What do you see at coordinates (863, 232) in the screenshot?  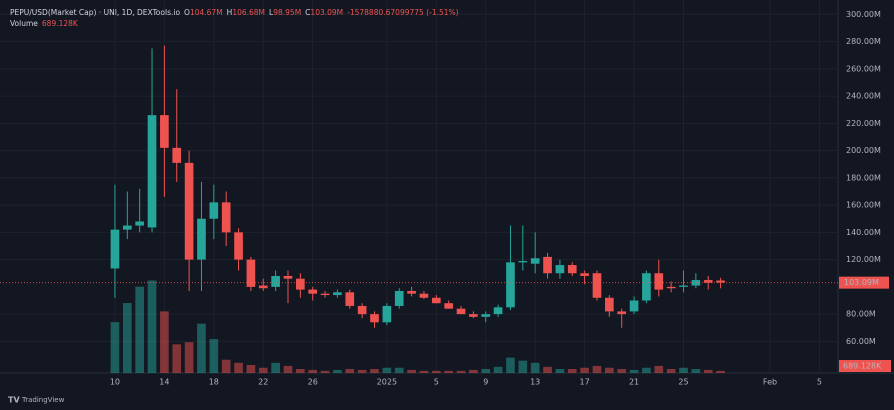 I see `y-tick-label: 140.00M` at bounding box center [863, 232].